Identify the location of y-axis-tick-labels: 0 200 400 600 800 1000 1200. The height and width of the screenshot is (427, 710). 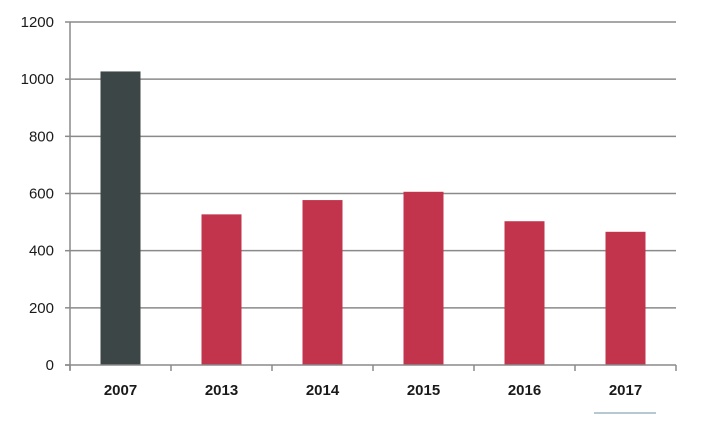
(37, 194).